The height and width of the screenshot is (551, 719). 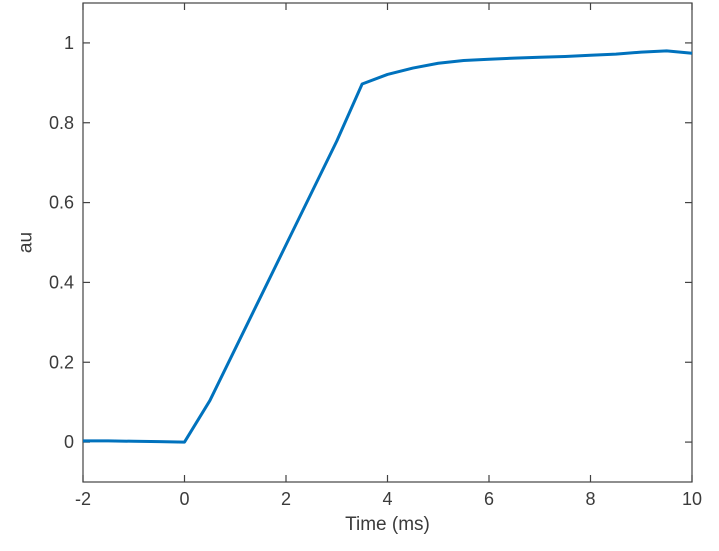 I want to click on x-axis-label: Time (ms), so click(x=387, y=524).